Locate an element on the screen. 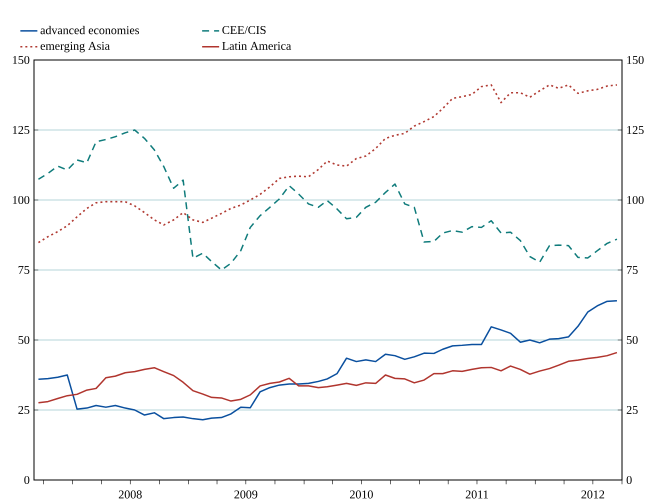 The image size is (662, 502). legend-label: emerging Asia is located at coordinates (75, 47).